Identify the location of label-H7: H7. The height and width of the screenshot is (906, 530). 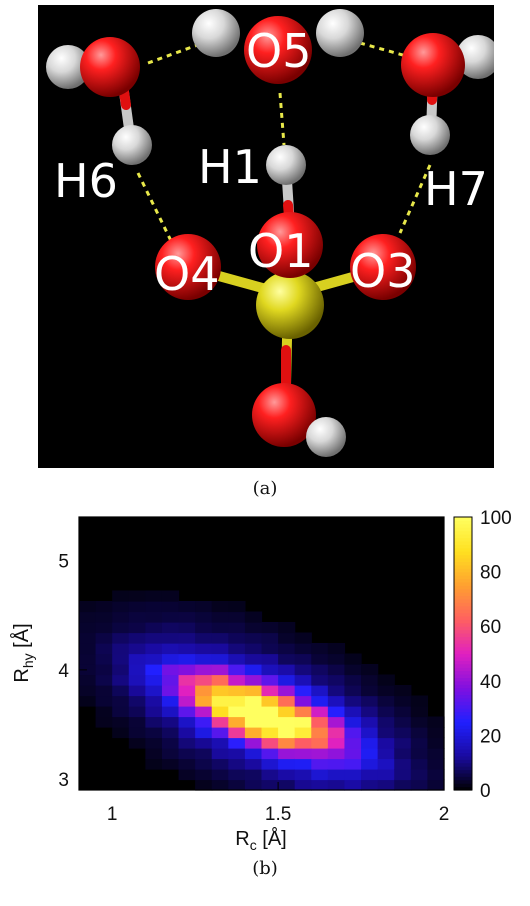
(456, 189).